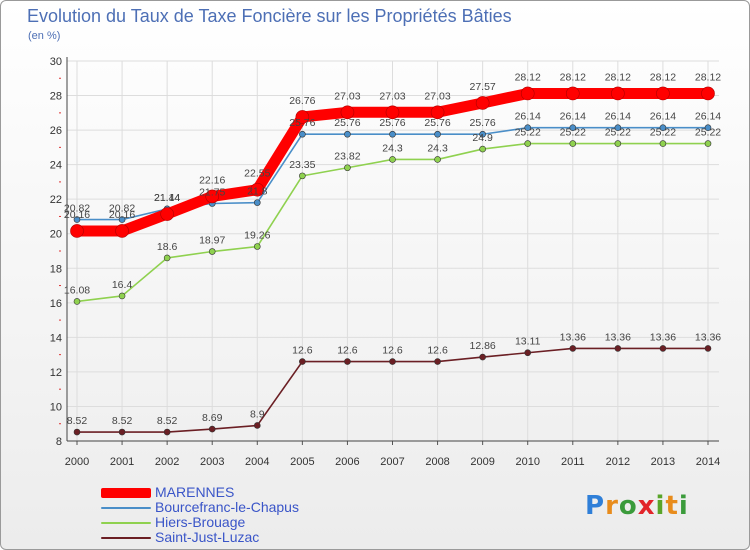 This screenshot has width=750, height=550. I want to click on y-tick-label: 12, so click(56, 373).